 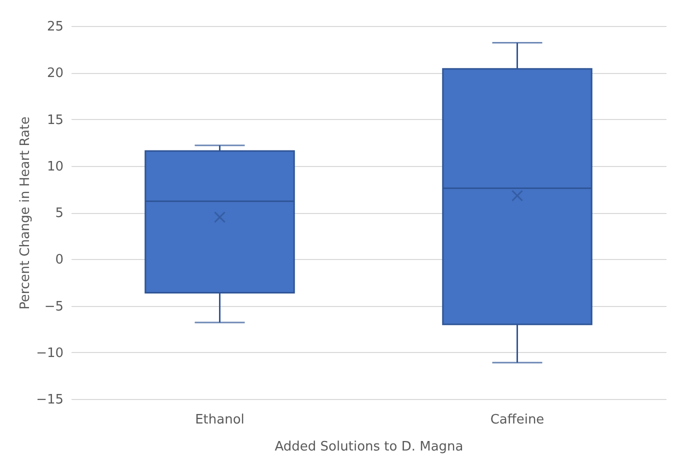 I want to click on y-tick-label: −10, so click(x=50, y=353).